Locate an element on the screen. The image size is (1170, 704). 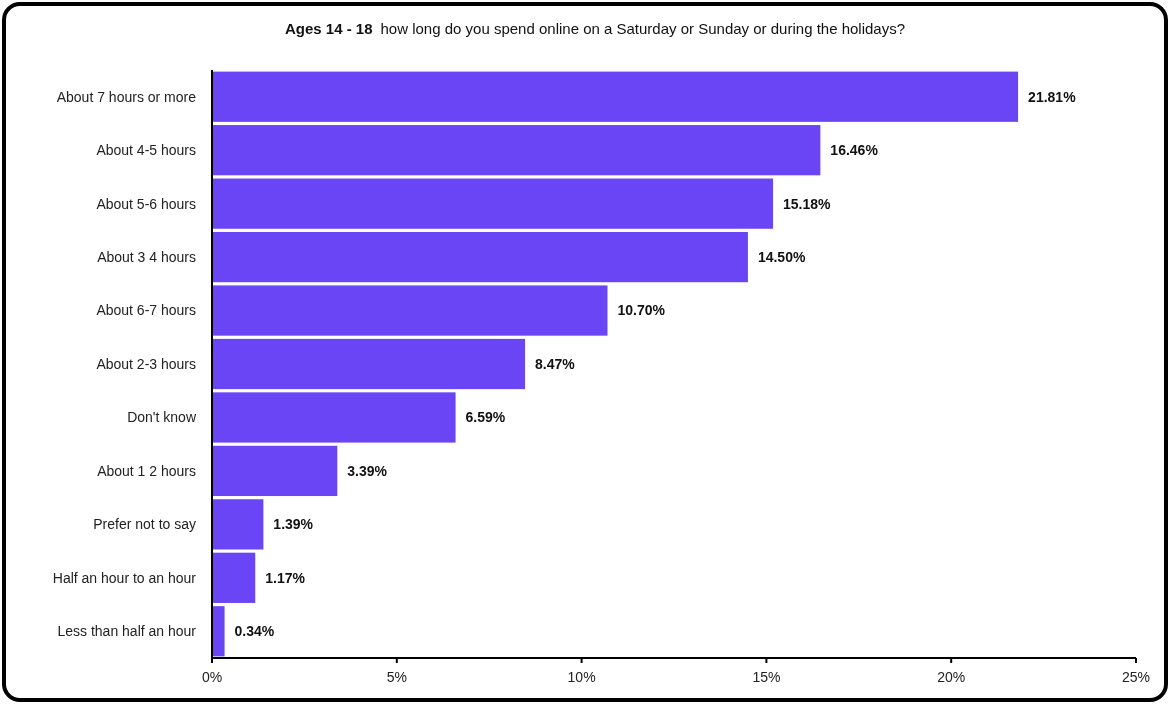
y-tick-label: Less than half an hour is located at coordinates (127, 631).